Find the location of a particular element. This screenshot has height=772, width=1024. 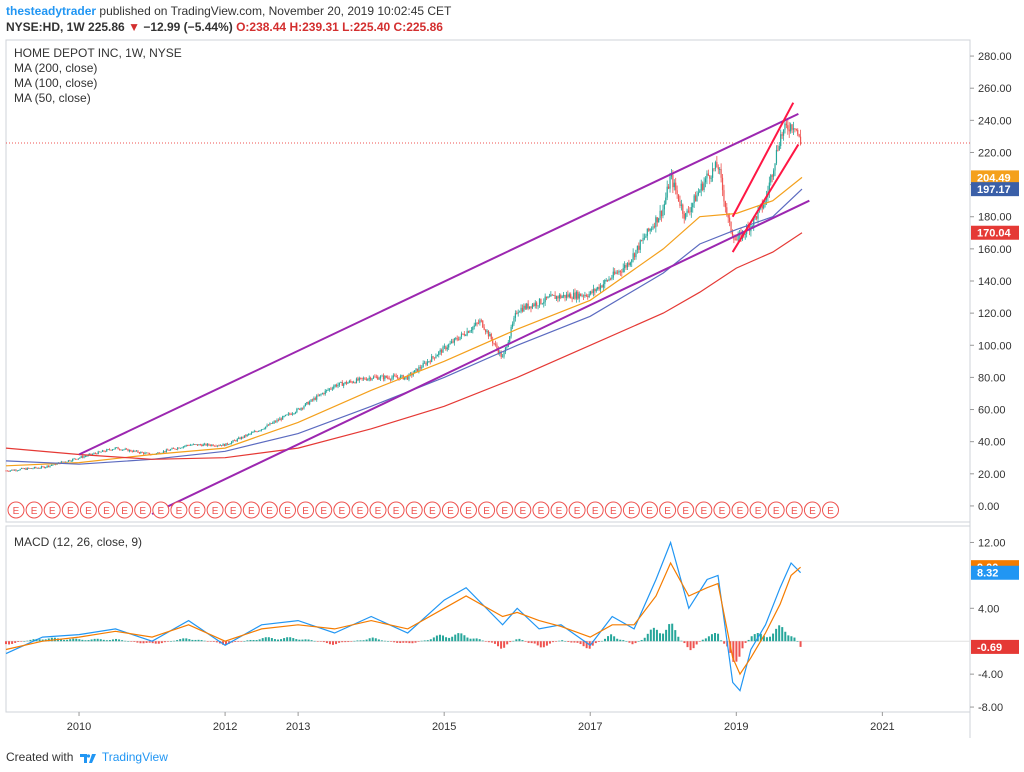

legend-ma200: MA (200, close) is located at coordinates (56, 68).